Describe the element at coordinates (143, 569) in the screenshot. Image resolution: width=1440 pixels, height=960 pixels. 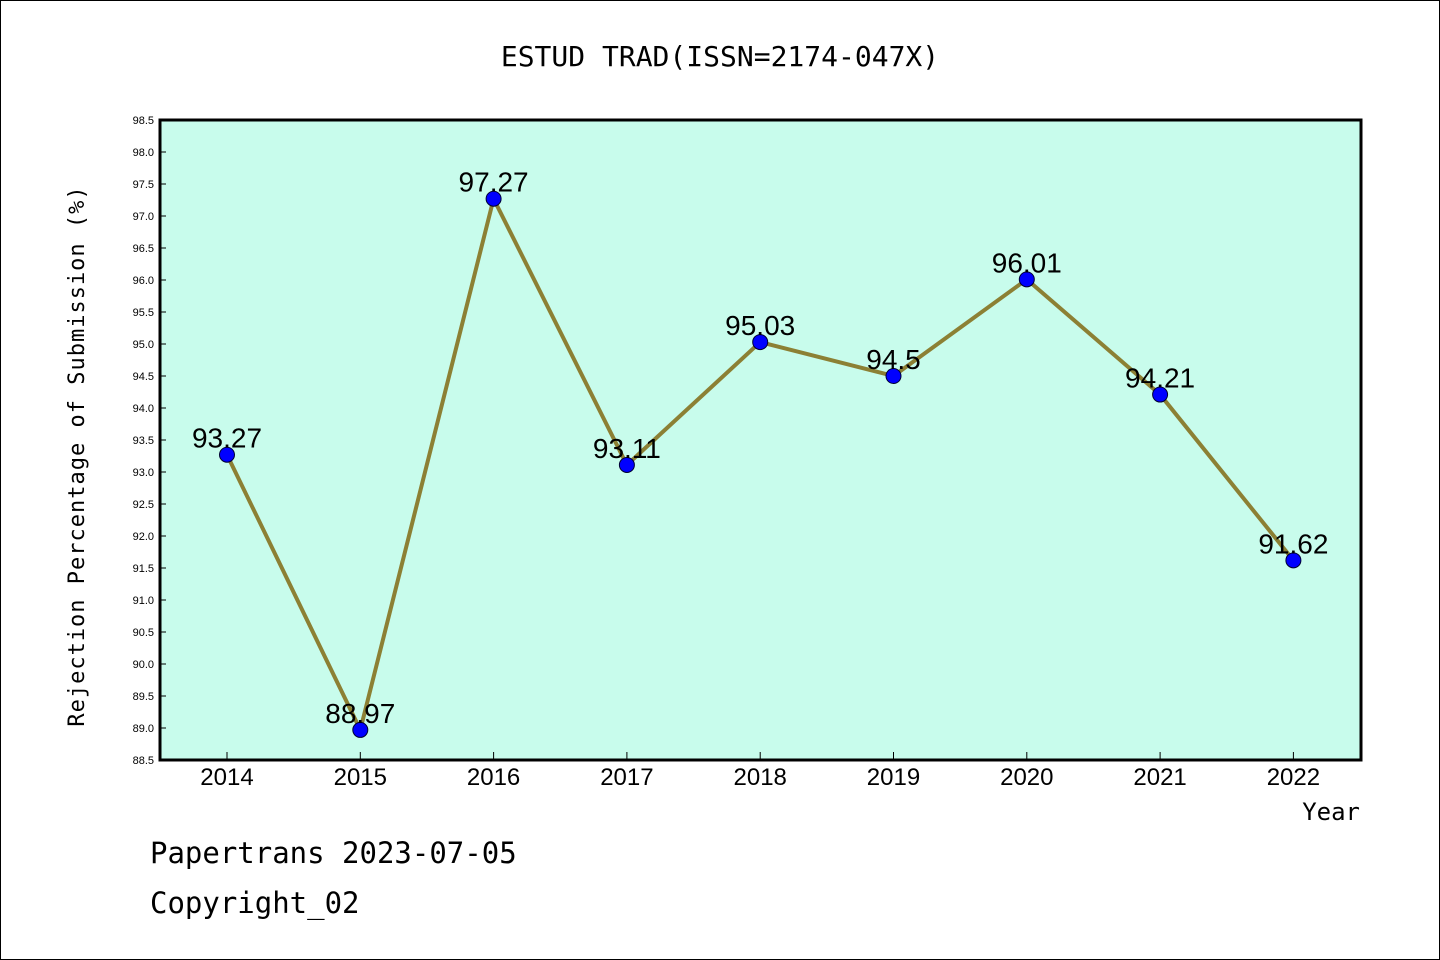
I see `y-tick-label: 91.5` at that location.